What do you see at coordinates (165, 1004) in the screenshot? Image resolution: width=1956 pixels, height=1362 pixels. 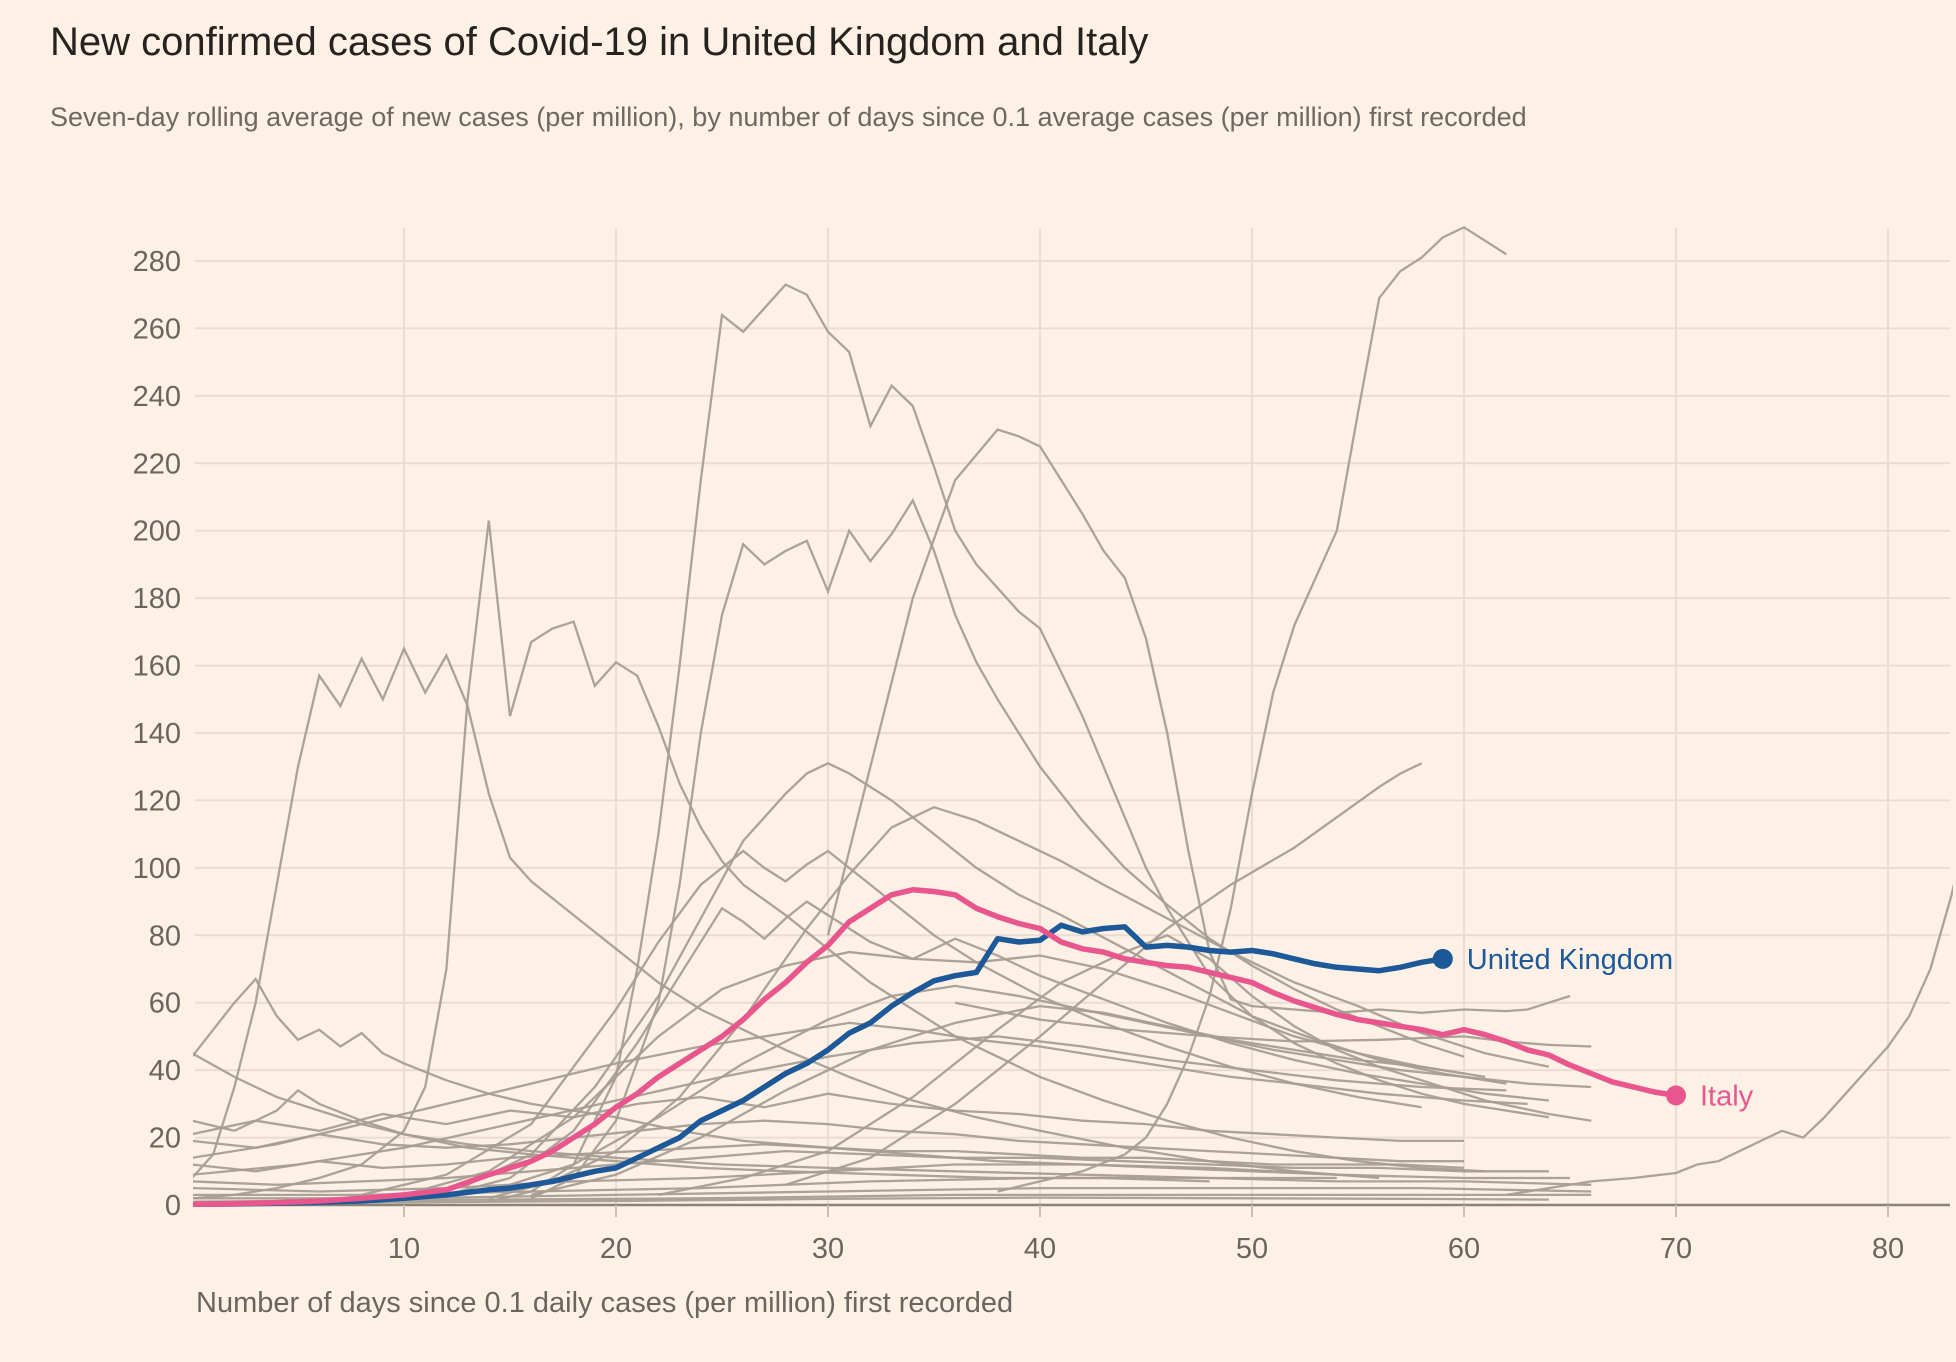 I see `y-tick-label: 60` at bounding box center [165, 1004].